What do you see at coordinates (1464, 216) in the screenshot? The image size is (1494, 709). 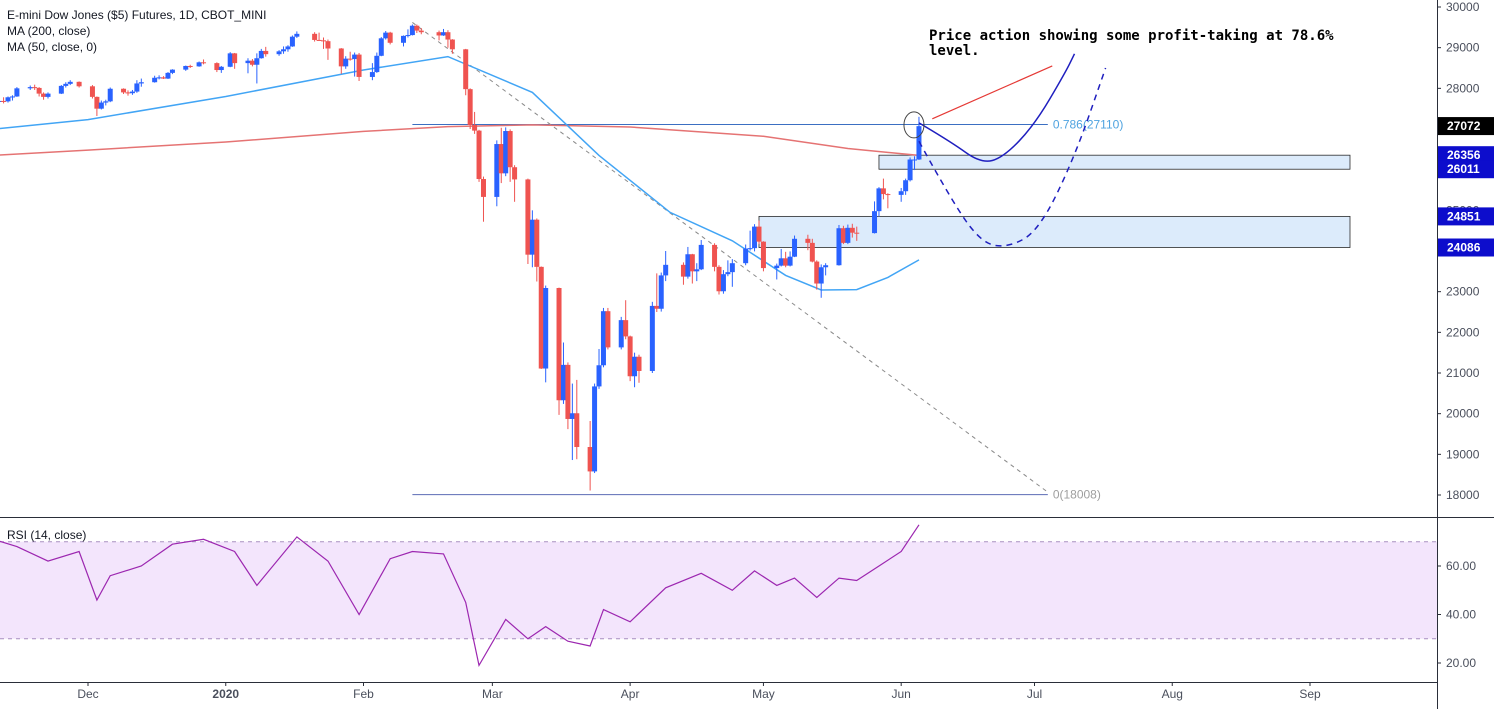 I see `price-tag-24851: 24851` at bounding box center [1464, 216].